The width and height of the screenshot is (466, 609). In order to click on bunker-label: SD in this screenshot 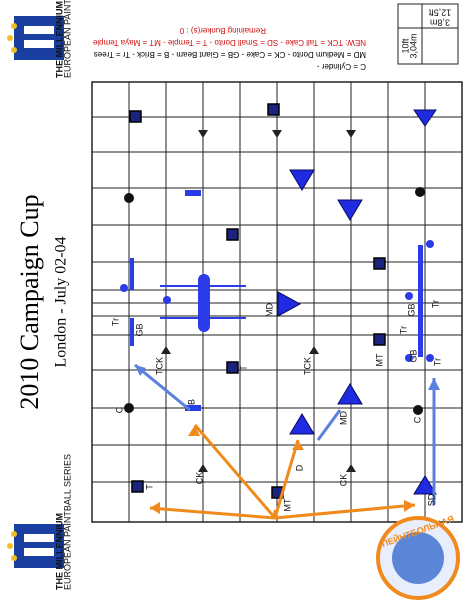, I will do `click(431, 499)`.